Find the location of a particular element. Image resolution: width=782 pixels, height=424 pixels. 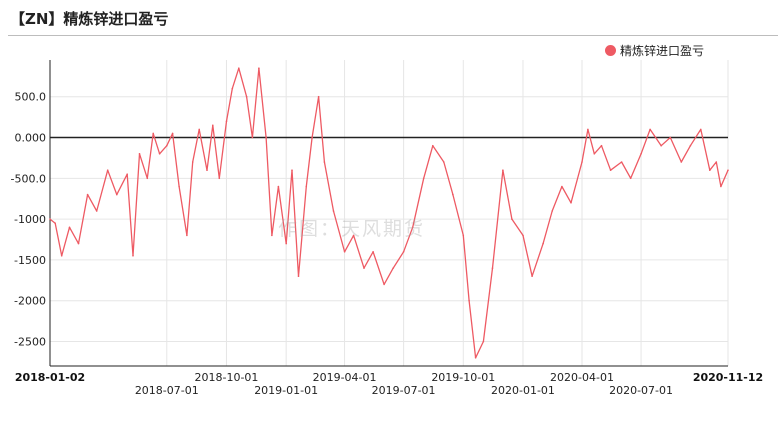

y-tick-label: -2500 is located at coordinates (30, 342).